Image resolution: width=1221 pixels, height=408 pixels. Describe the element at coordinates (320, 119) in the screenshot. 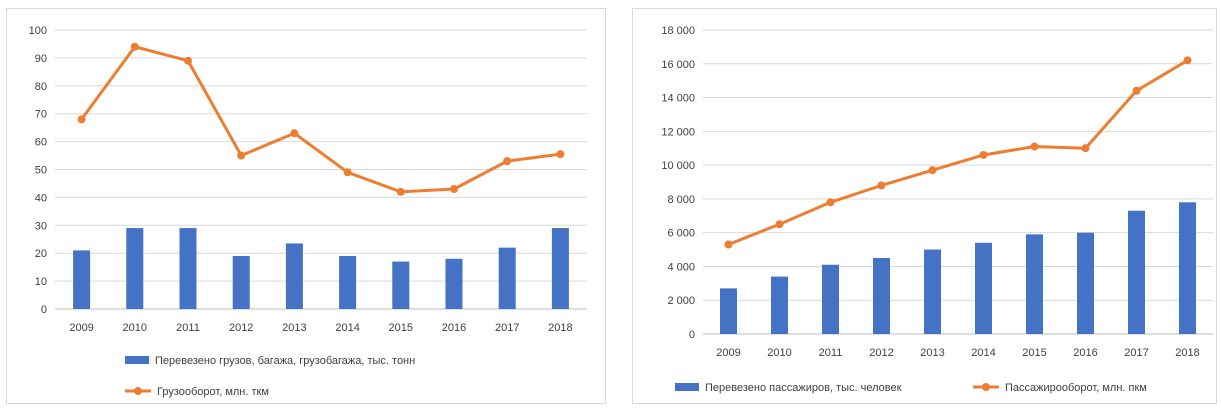

I see `series-line` at that location.